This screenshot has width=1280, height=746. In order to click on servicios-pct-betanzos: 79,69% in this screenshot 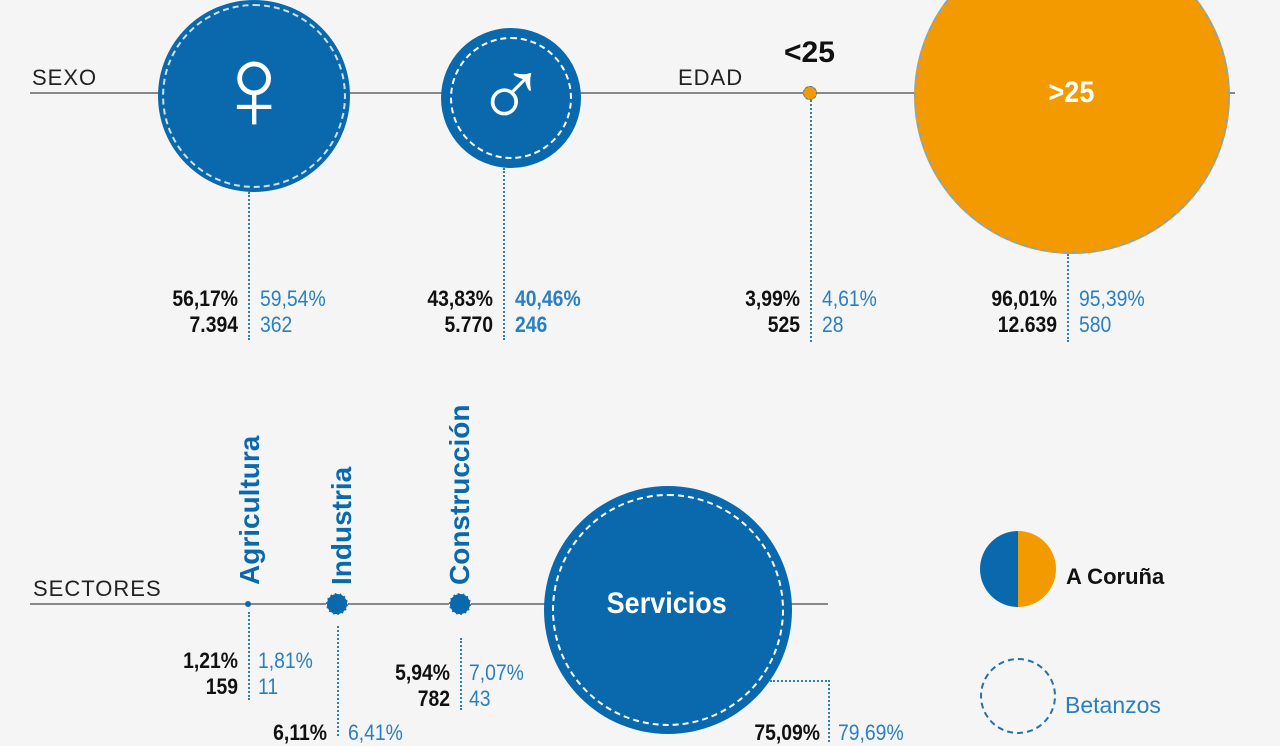, I will do `click(871, 732)`.